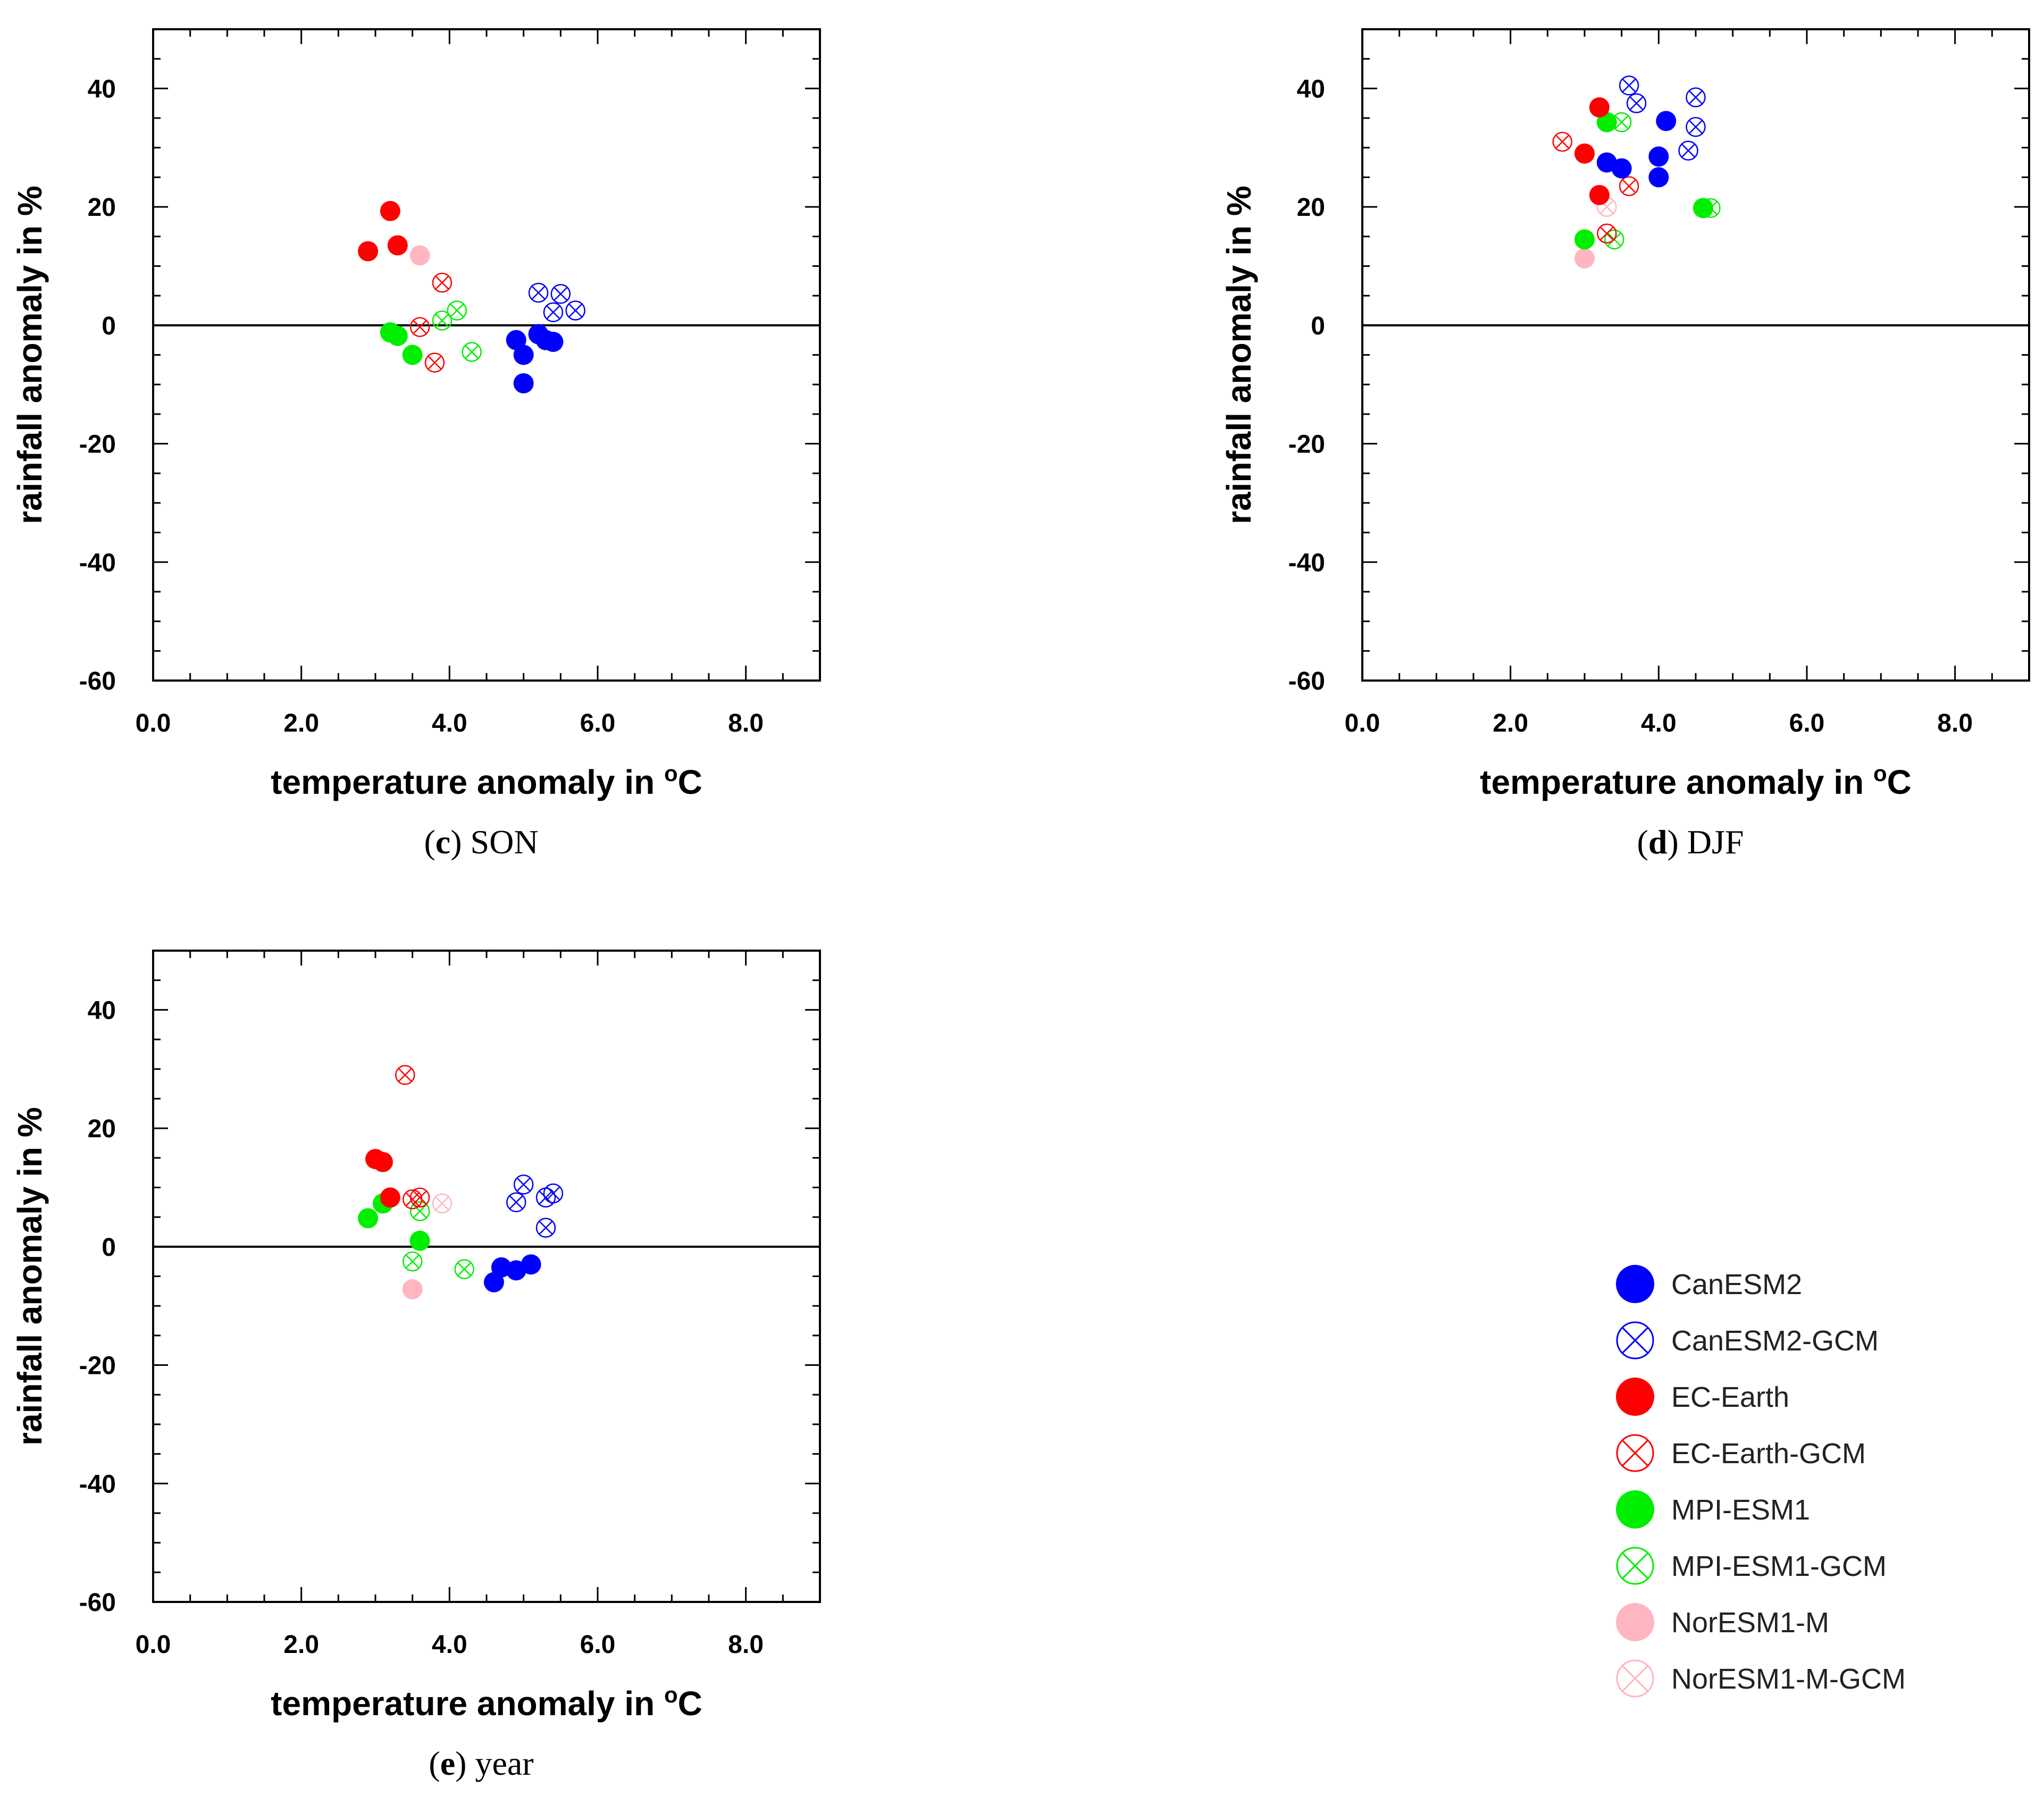 The width and height of the screenshot is (2044, 1796). What do you see at coordinates (153, 723) in the screenshot?
I see `panel-c-x-tick-label: 0.0` at bounding box center [153, 723].